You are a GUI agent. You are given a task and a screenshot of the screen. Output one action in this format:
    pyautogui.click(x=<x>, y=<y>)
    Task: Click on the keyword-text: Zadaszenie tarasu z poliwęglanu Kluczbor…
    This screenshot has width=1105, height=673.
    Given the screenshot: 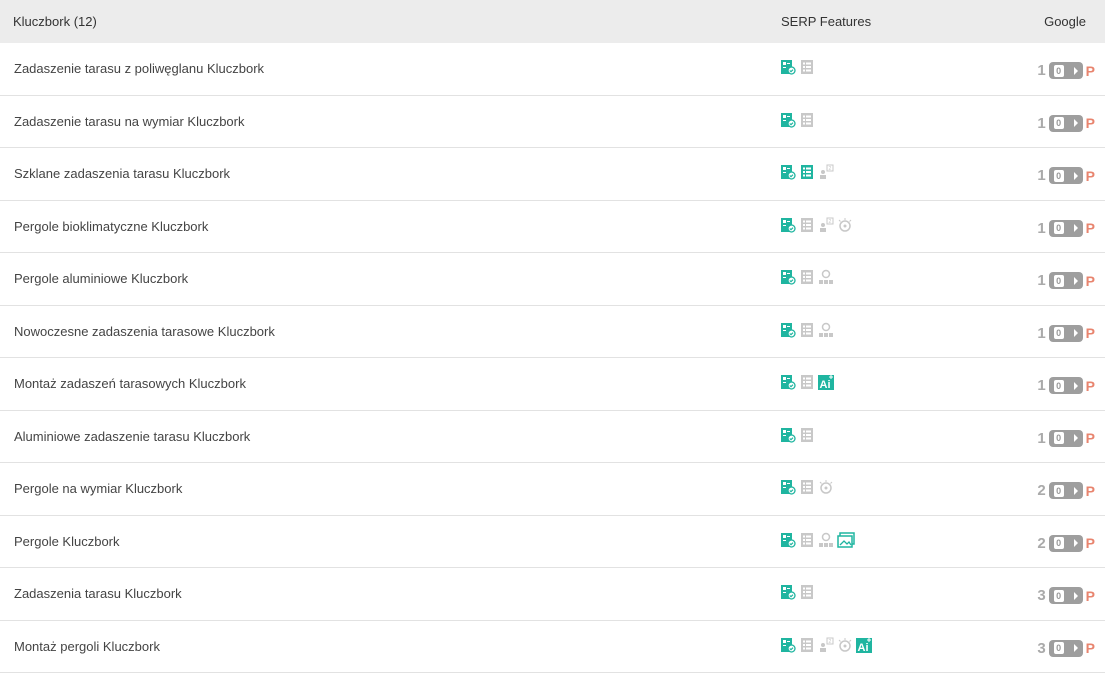 What is the action you would take?
    pyautogui.click(x=139, y=68)
    